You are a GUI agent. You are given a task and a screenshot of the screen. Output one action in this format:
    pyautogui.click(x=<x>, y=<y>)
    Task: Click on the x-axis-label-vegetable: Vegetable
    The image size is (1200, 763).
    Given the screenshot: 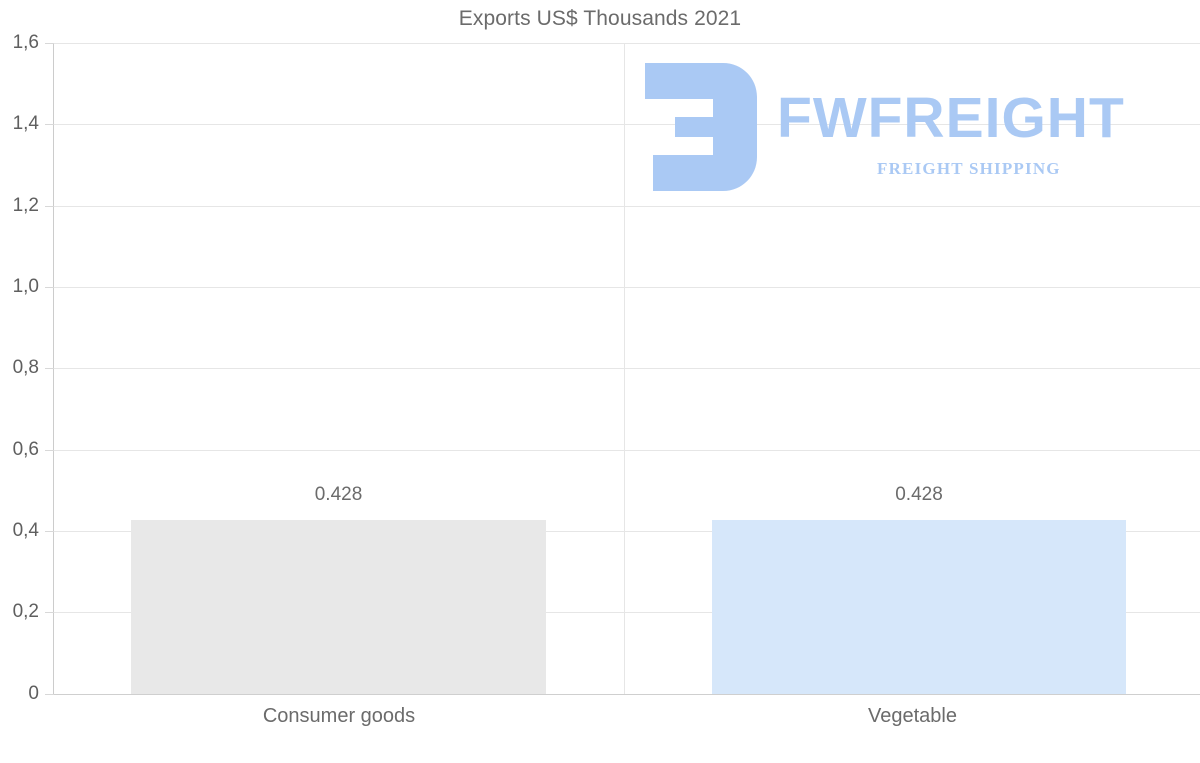 What is the action you would take?
    pyautogui.click(x=912, y=716)
    